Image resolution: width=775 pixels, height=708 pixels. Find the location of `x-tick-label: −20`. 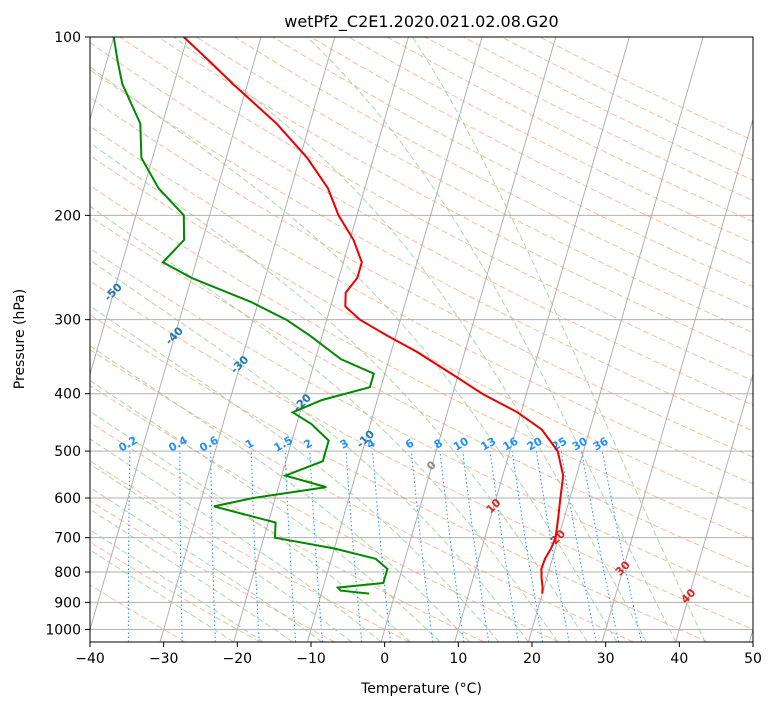

x-tick-label: −20 is located at coordinates (238, 659).